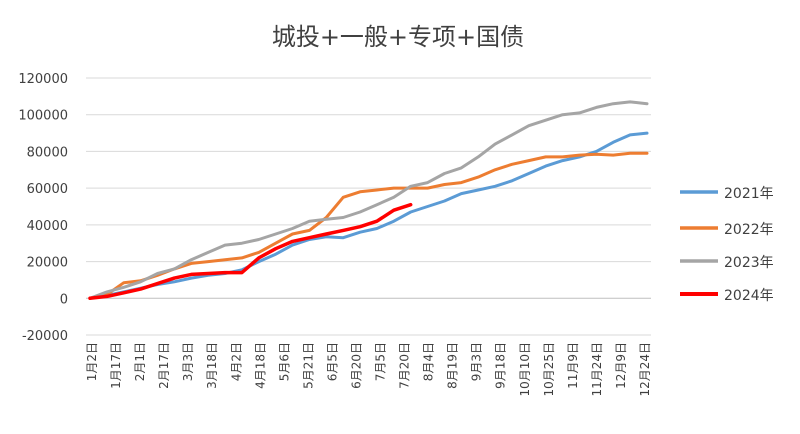  I want to click on legend: 2021年 2022年 2023年 2024年, so click(727, 245).